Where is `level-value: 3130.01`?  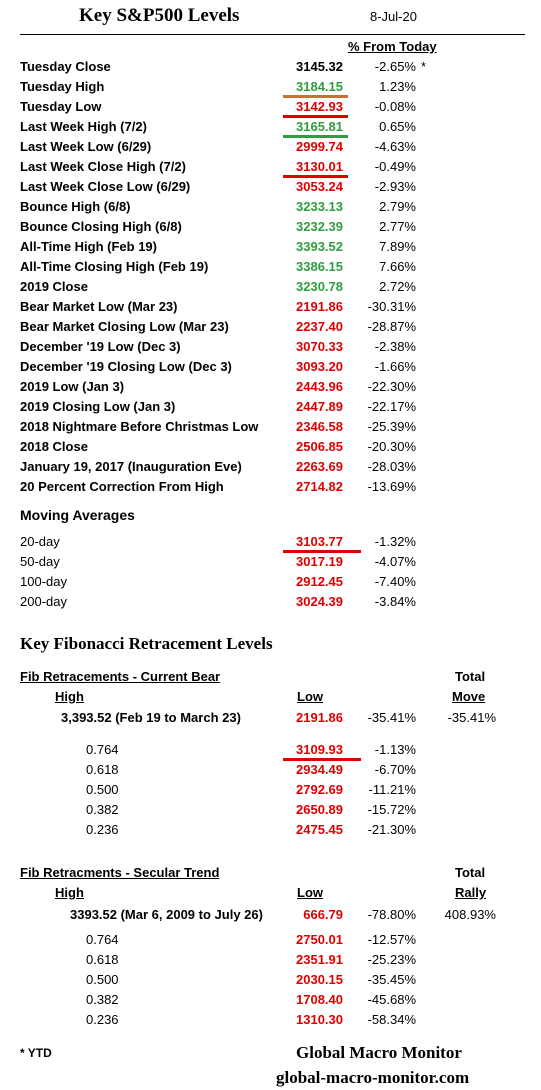
level-value: 3130.01 is located at coordinates (319, 166).